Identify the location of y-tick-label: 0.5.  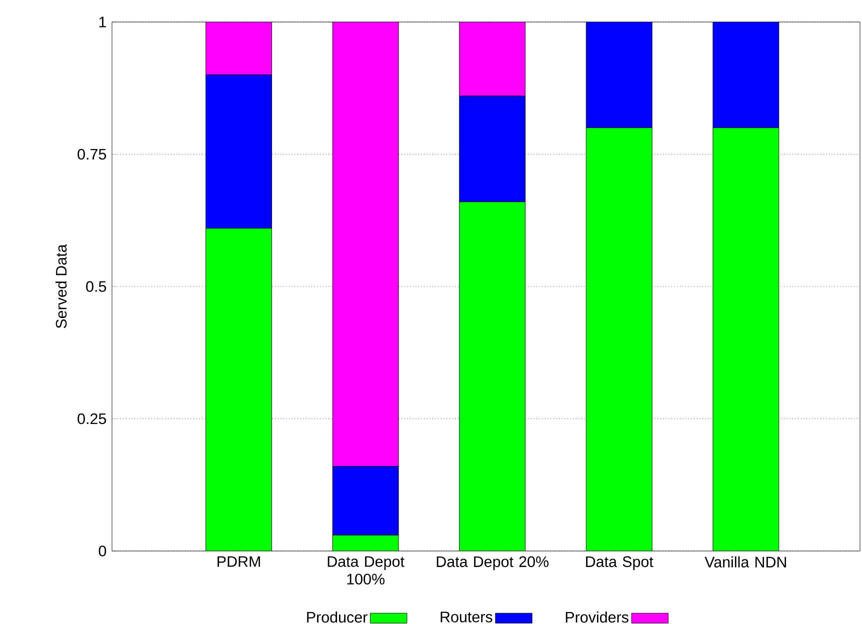
(96, 286).